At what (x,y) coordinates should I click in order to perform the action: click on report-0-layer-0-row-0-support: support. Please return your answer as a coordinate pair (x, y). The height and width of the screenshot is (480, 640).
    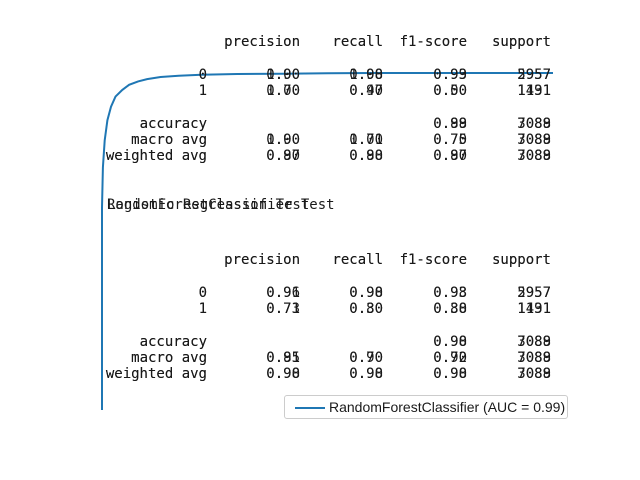
    Looking at the image, I should click on (521, 42).